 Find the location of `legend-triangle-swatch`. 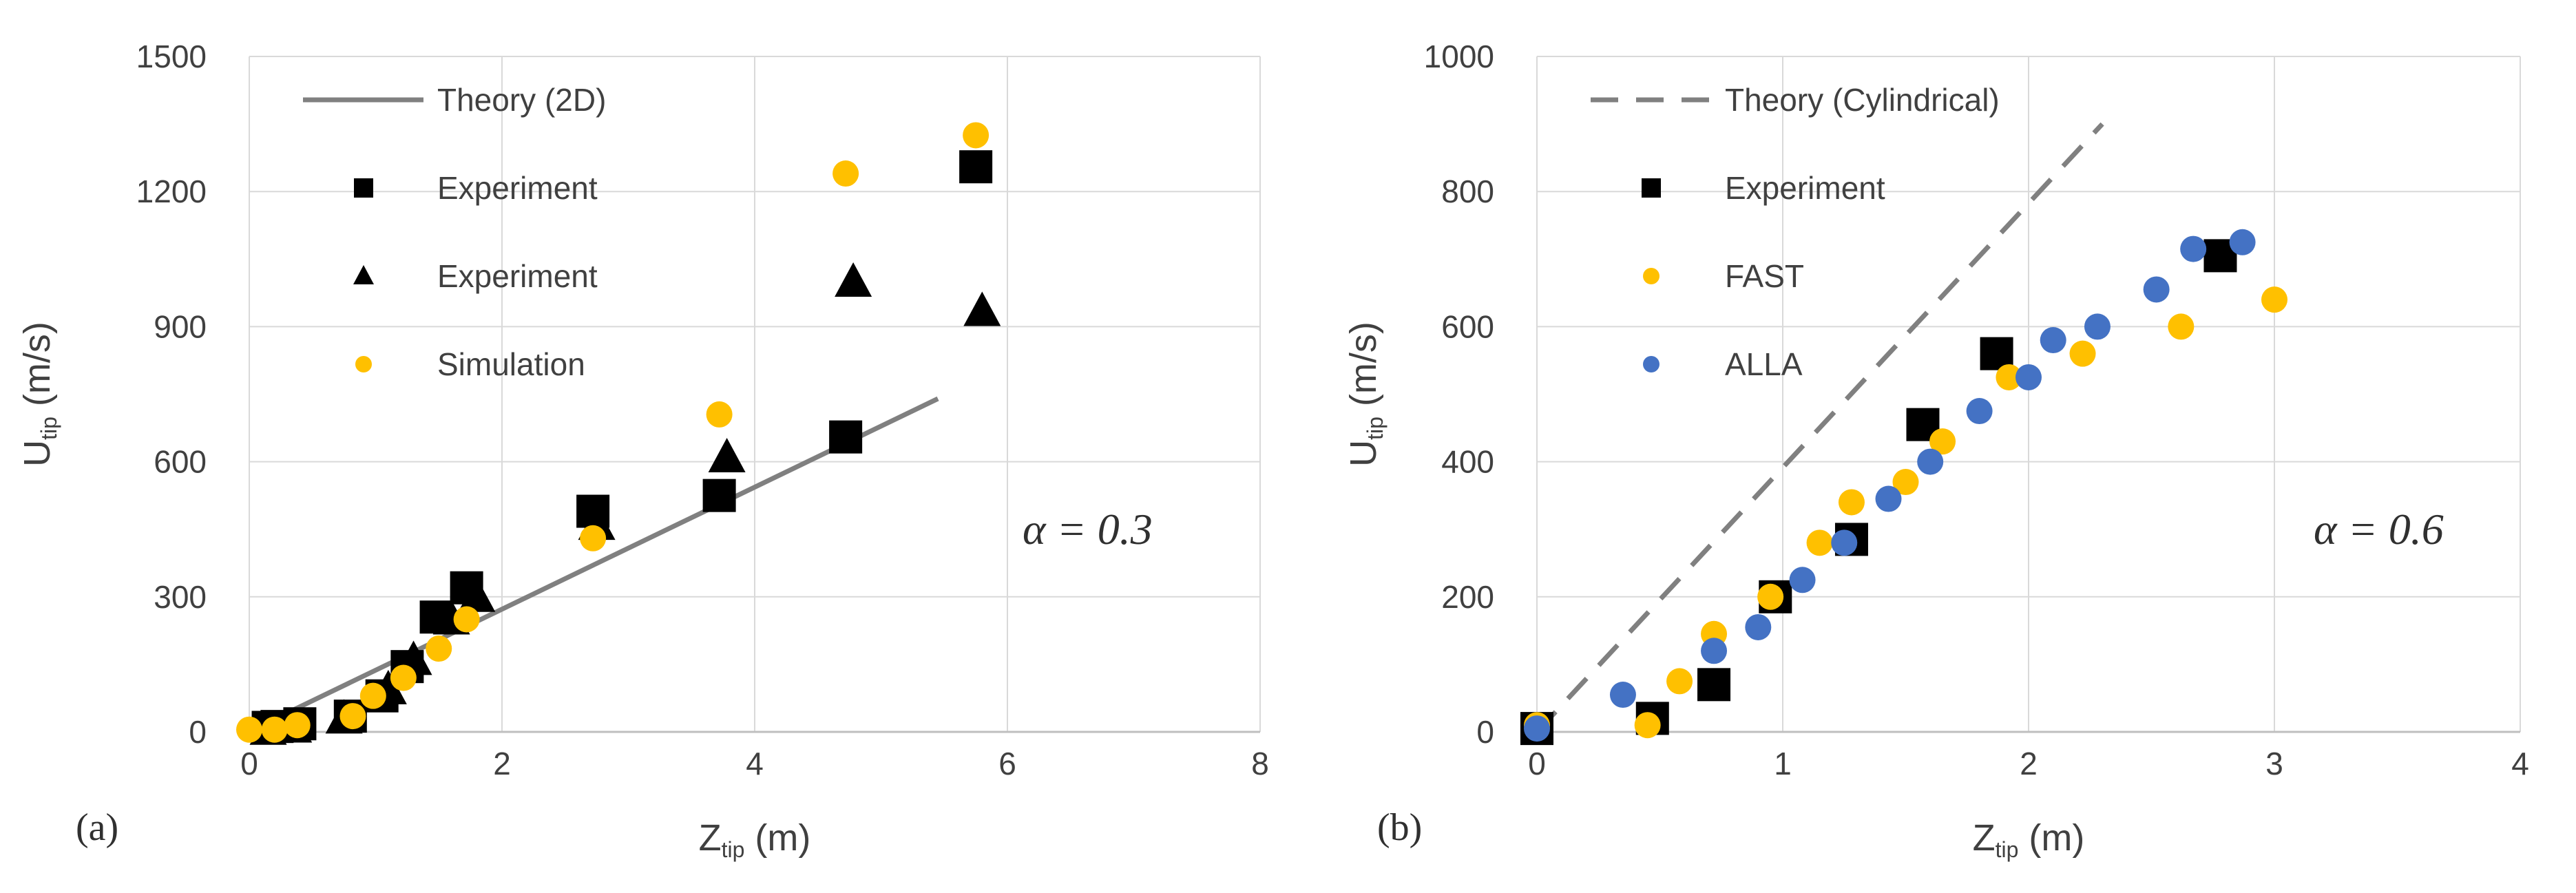

legend-triangle-swatch is located at coordinates (363, 274).